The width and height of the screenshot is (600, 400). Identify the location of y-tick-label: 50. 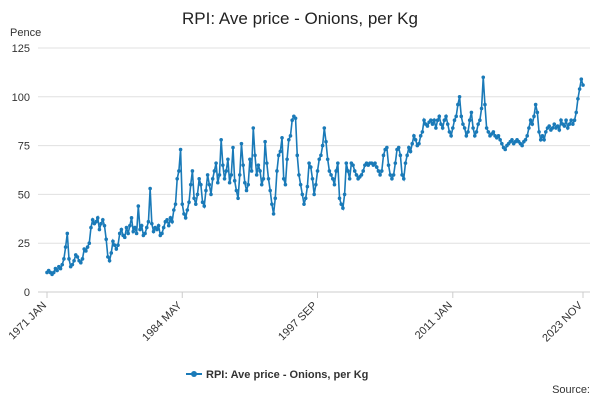
(24, 195).